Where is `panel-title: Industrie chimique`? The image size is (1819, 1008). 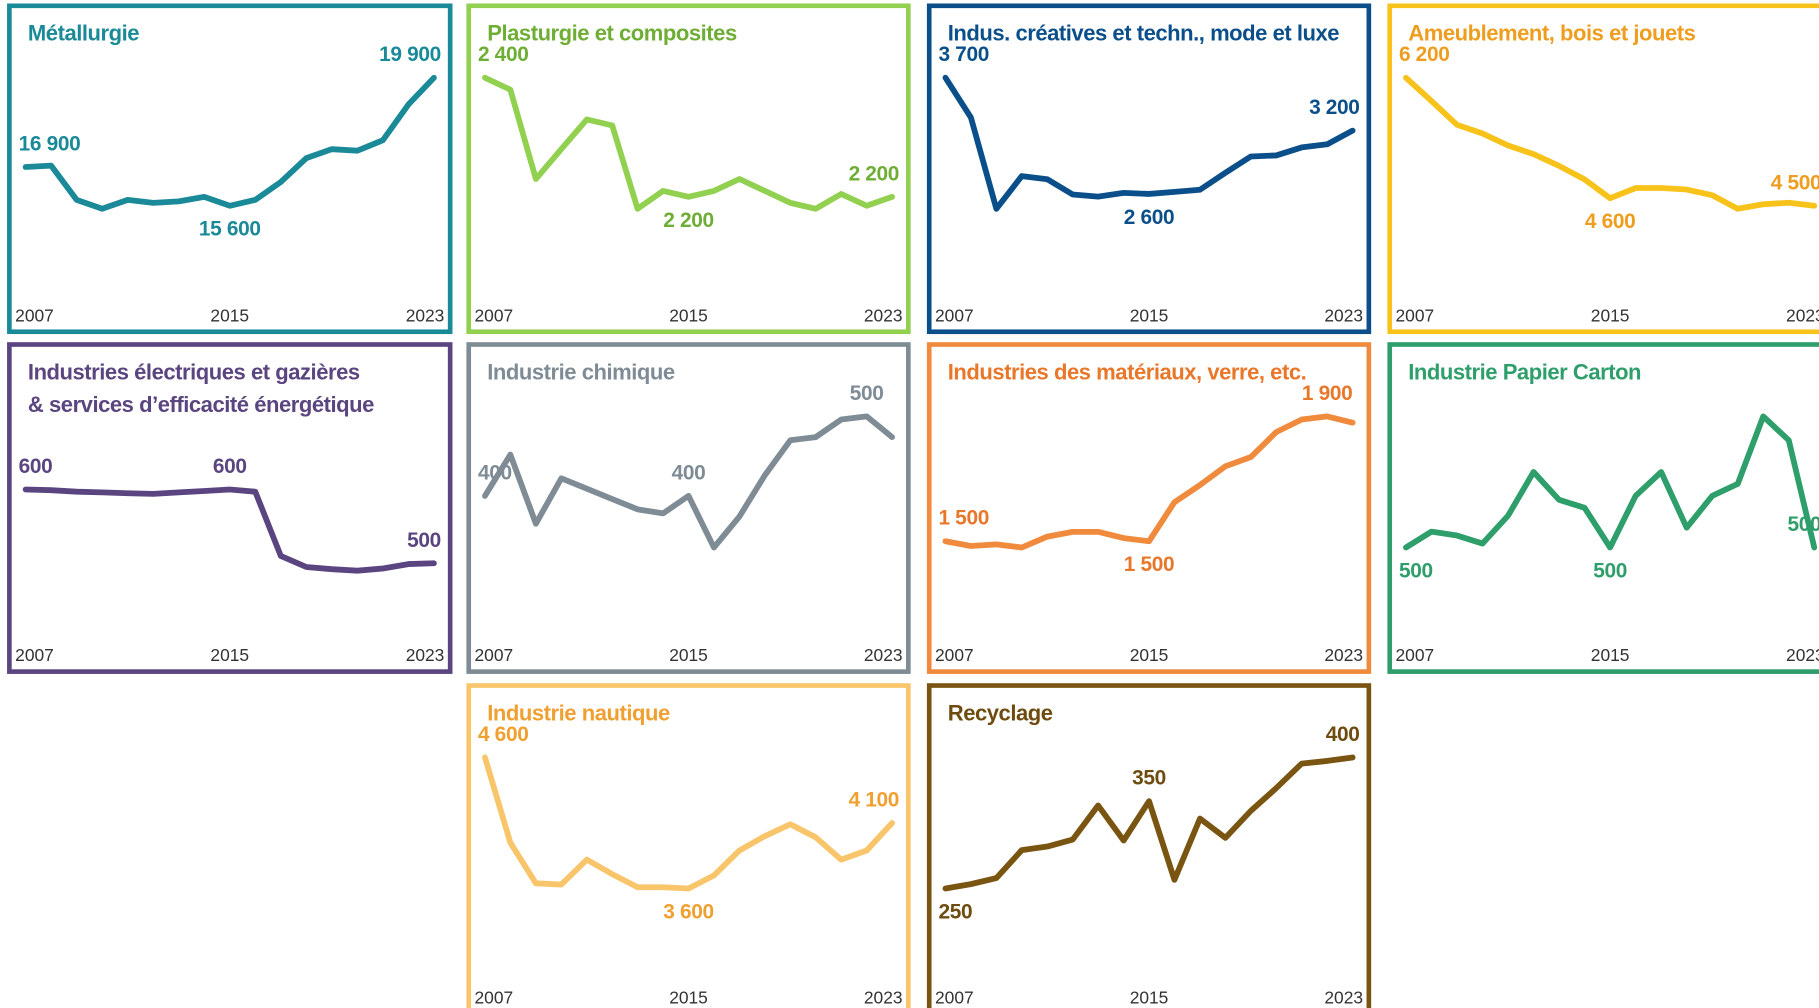 panel-title: Industrie chimique is located at coordinates (581, 371).